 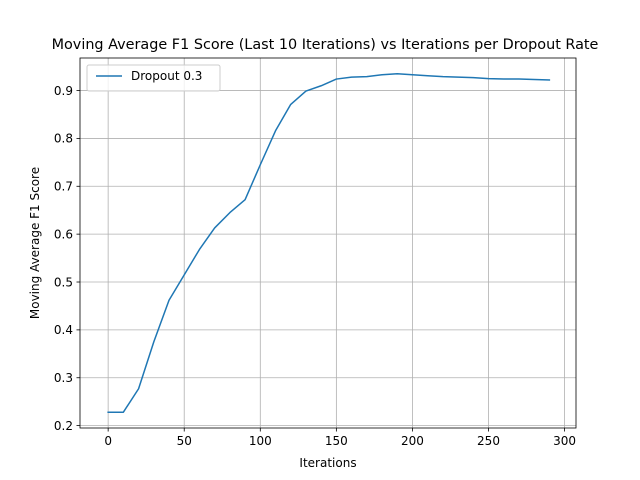 I want to click on x-axis-ticks: 0 50 100 150 200 250 300, so click(x=340, y=438).